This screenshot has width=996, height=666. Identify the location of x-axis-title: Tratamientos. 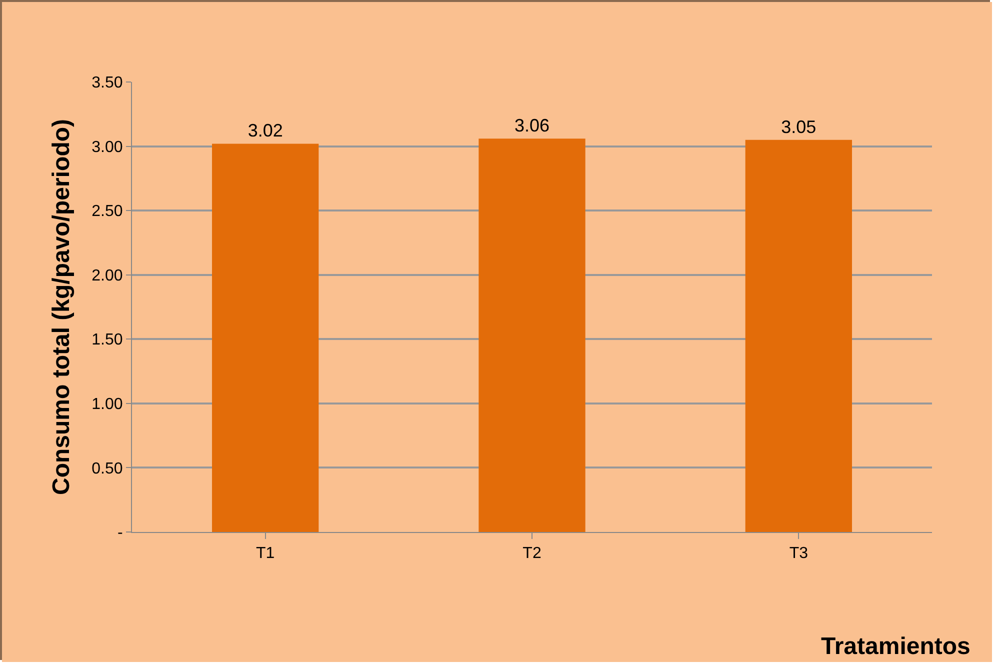
(895, 646).